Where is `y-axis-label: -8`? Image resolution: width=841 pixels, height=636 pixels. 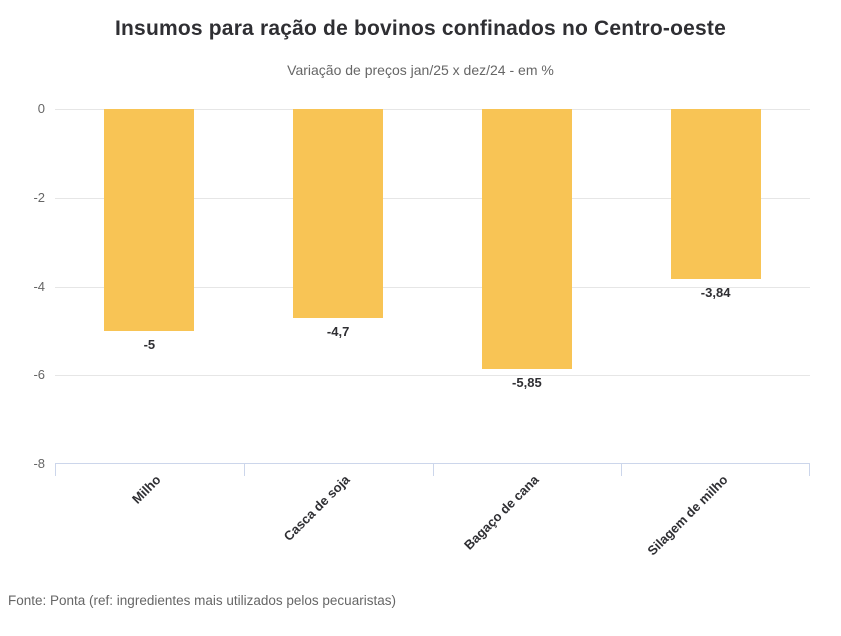
y-axis-label: -8 is located at coordinates (39, 463).